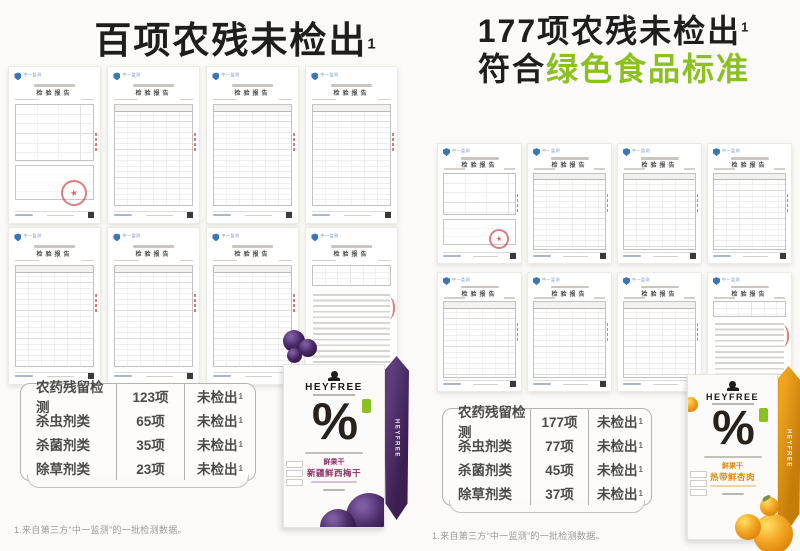  Describe the element at coordinates (743, 456) in the screenshot. I see `product-bag-apricot: HEYFREE HEYFREE % 鲜果干 热带鲜杏肉` at that location.